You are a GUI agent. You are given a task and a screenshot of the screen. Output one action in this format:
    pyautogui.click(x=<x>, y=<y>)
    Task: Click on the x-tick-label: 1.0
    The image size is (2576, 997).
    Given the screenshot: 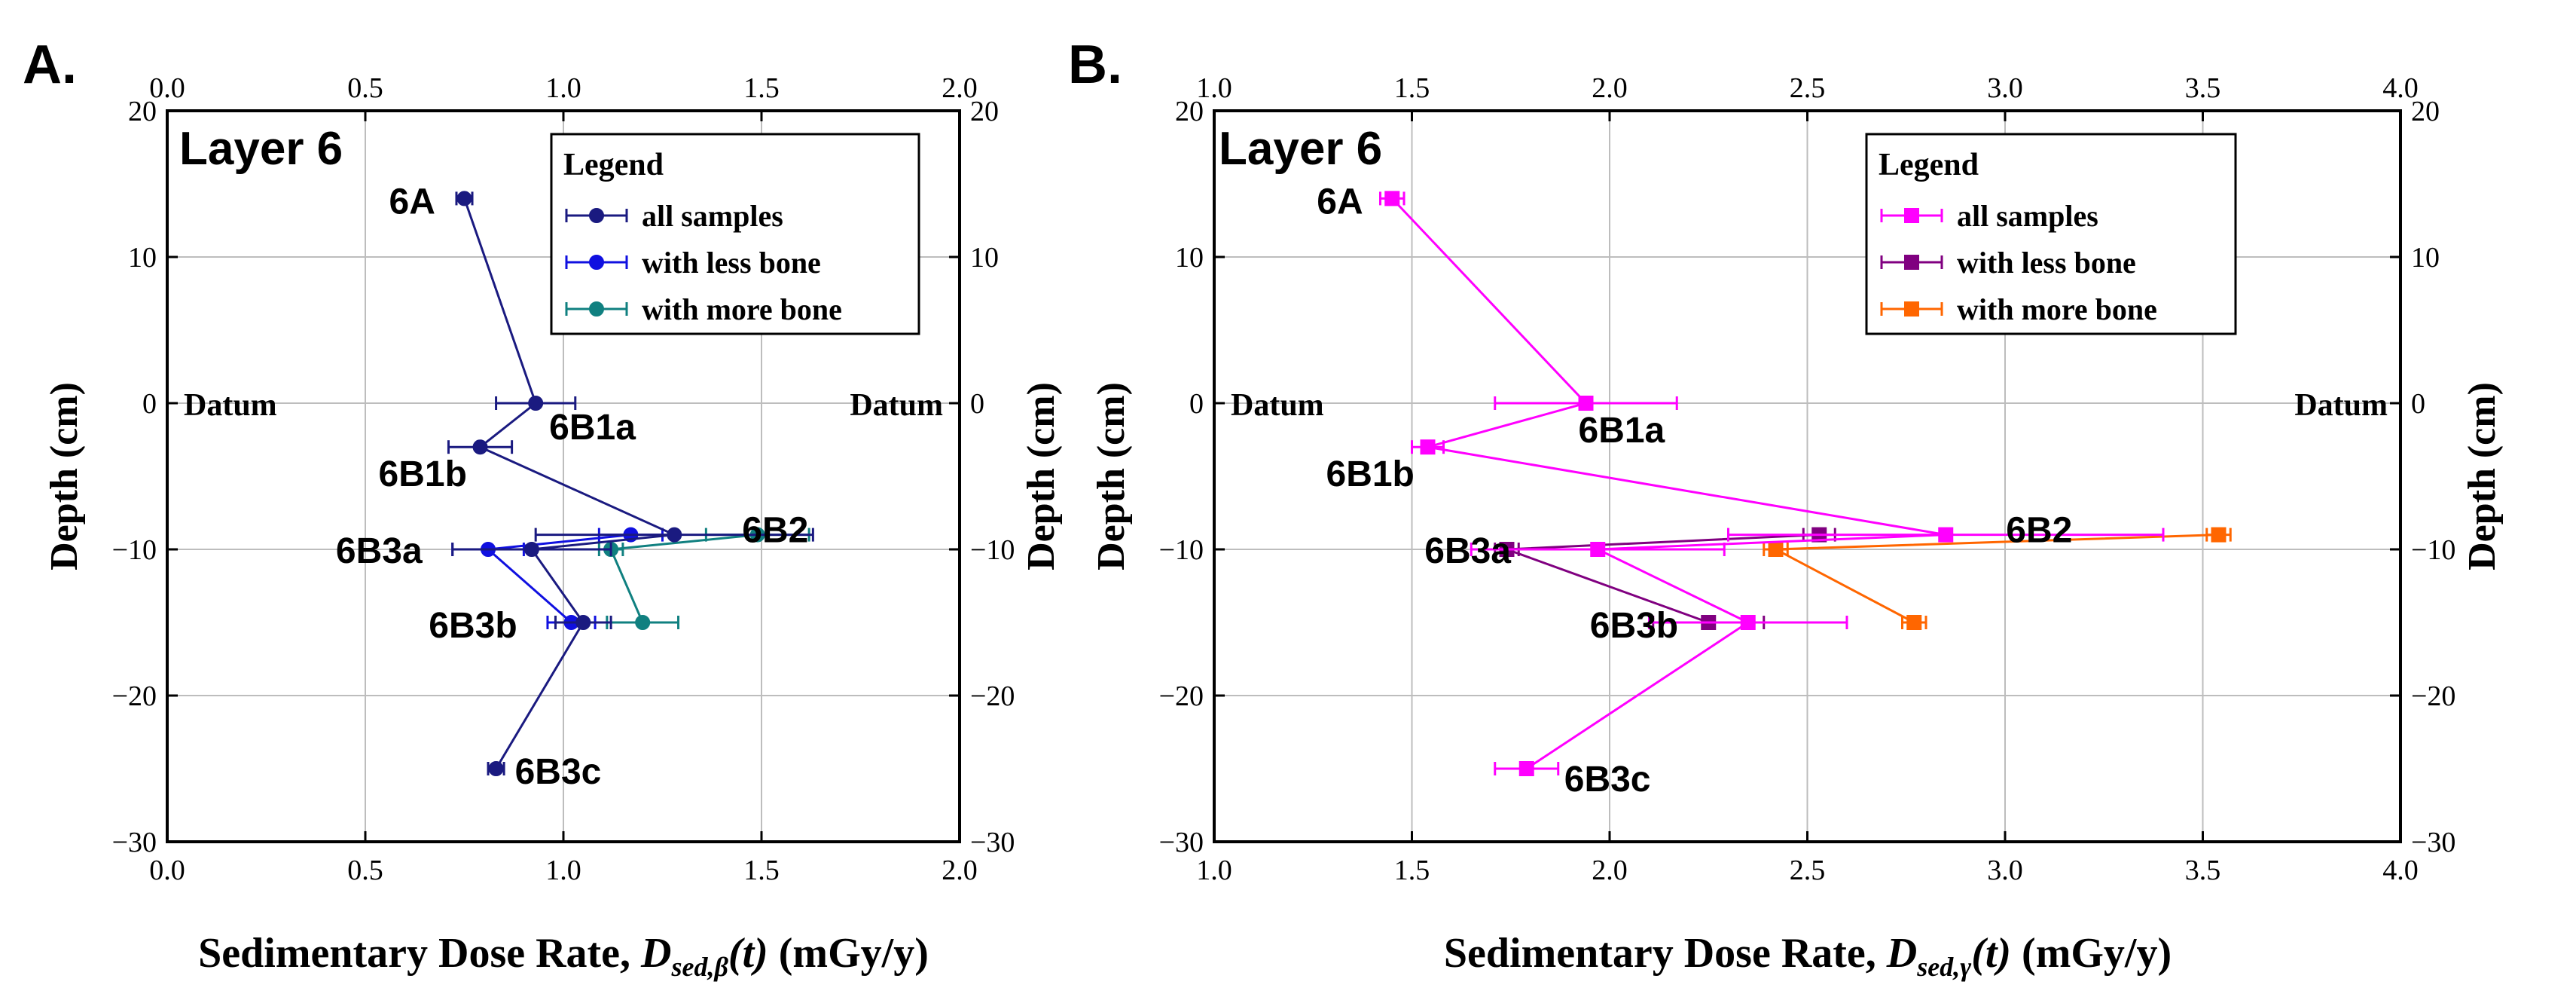 What is the action you would take?
    pyautogui.click(x=1214, y=870)
    